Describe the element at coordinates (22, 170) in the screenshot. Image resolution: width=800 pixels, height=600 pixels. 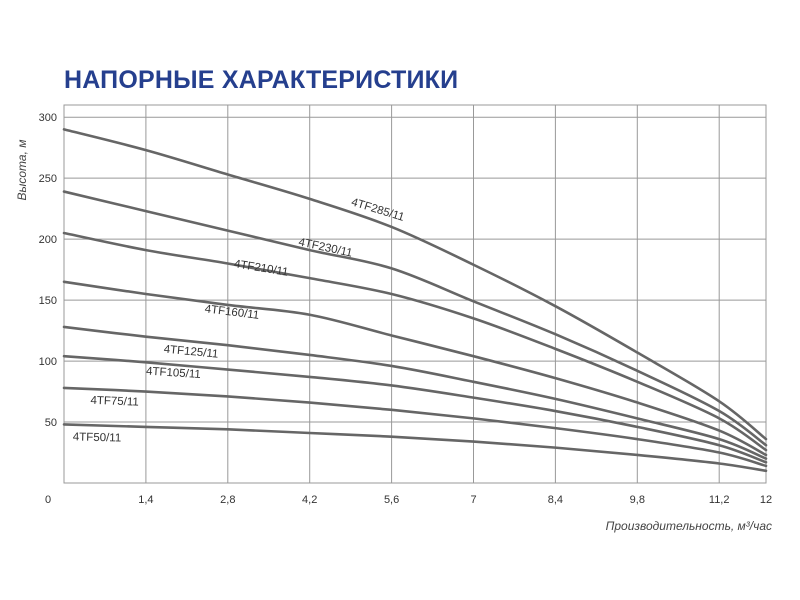
I see `y-axis-label: Высота, м` at that location.